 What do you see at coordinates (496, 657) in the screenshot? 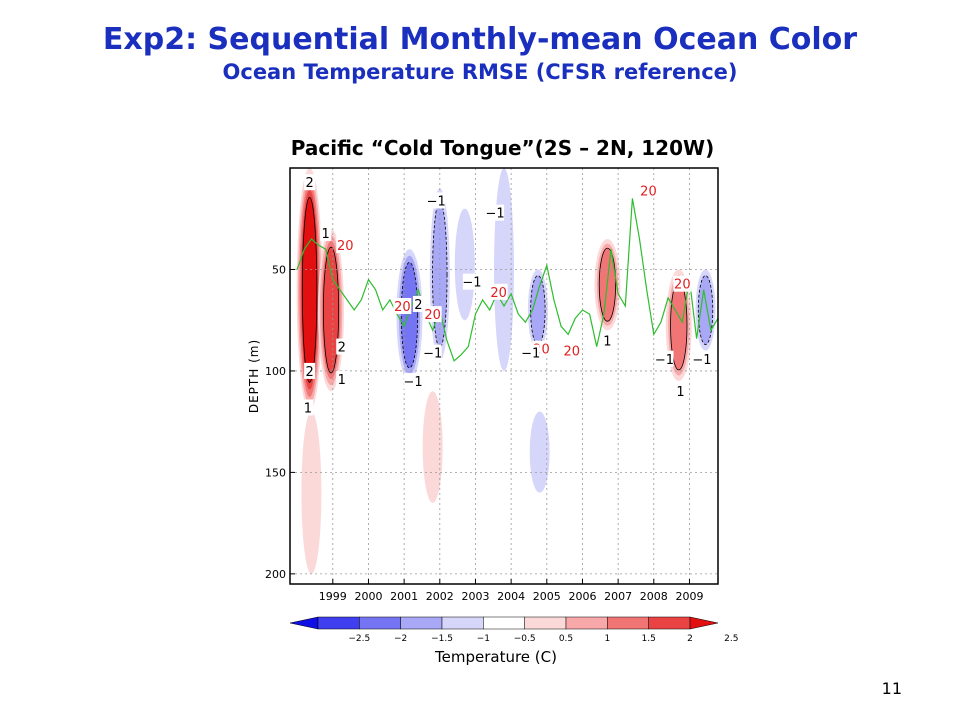
I see `colorbar-label: Temperature (C)` at bounding box center [496, 657].